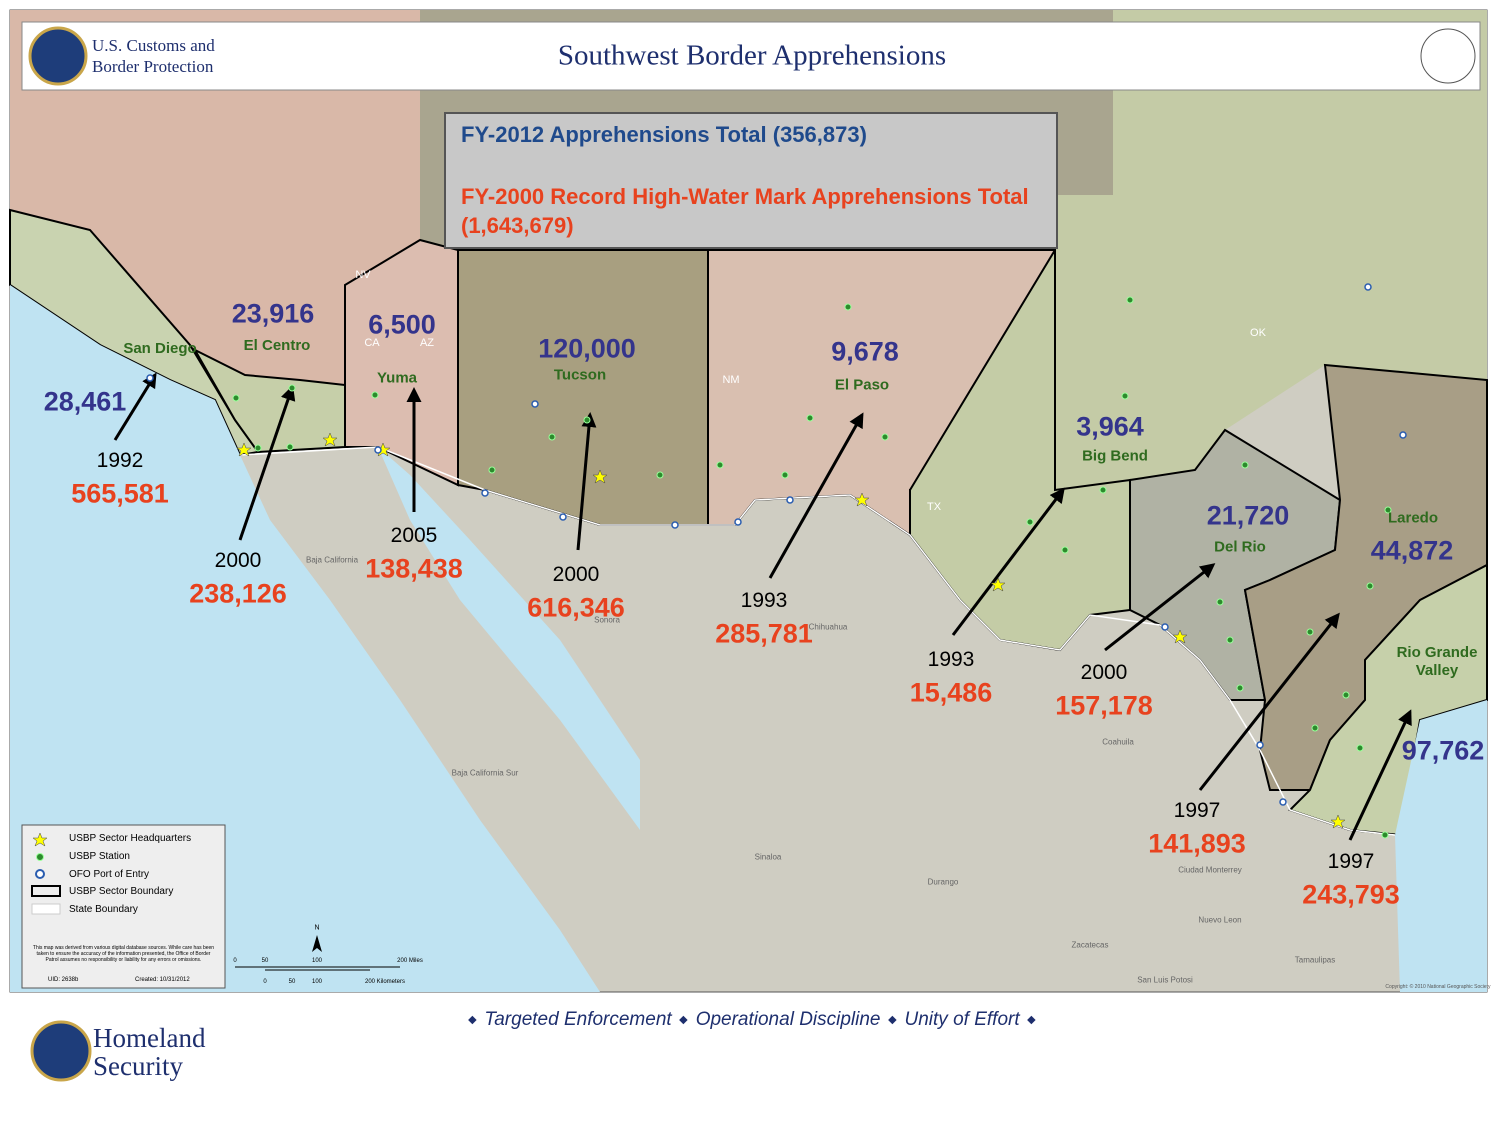 The width and height of the screenshot is (1502, 1127). What do you see at coordinates (427, 343) in the screenshot?
I see `state-label: AZ` at bounding box center [427, 343].